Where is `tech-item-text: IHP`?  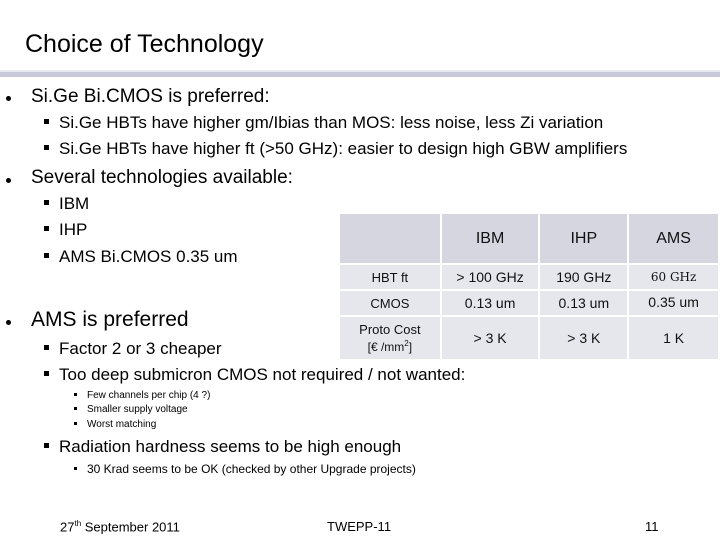
tech-item-text: IHP is located at coordinates (73, 229).